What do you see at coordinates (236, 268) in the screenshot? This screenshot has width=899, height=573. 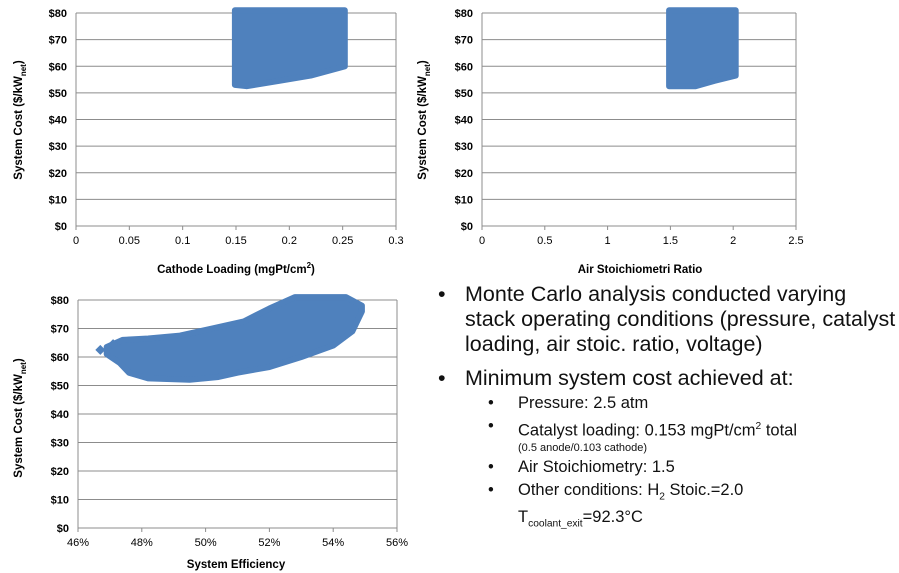 I see `x-axis-title: Cathode Loading (mgPt/cm2)` at bounding box center [236, 268].